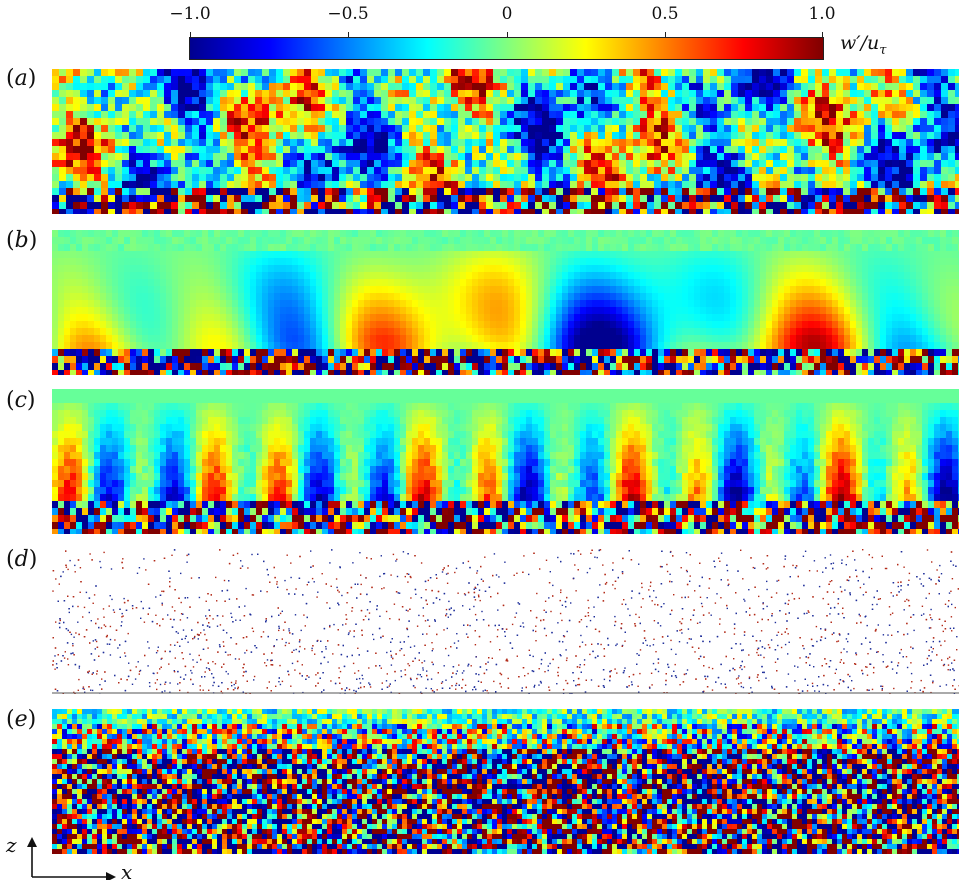  What do you see at coordinates (348, 14) in the screenshot?
I see `colorbar-tick-label: −0.5` at bounding box center [348, 14].